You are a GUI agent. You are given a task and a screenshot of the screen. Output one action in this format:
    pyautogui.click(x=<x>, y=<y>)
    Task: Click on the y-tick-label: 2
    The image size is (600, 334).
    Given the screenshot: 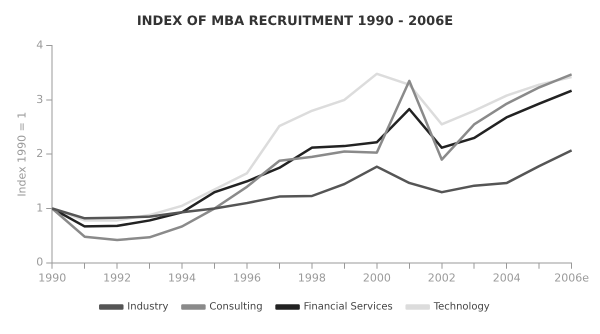 What is the action you would take?
    pyautogui.click(x=40, y=153)
    